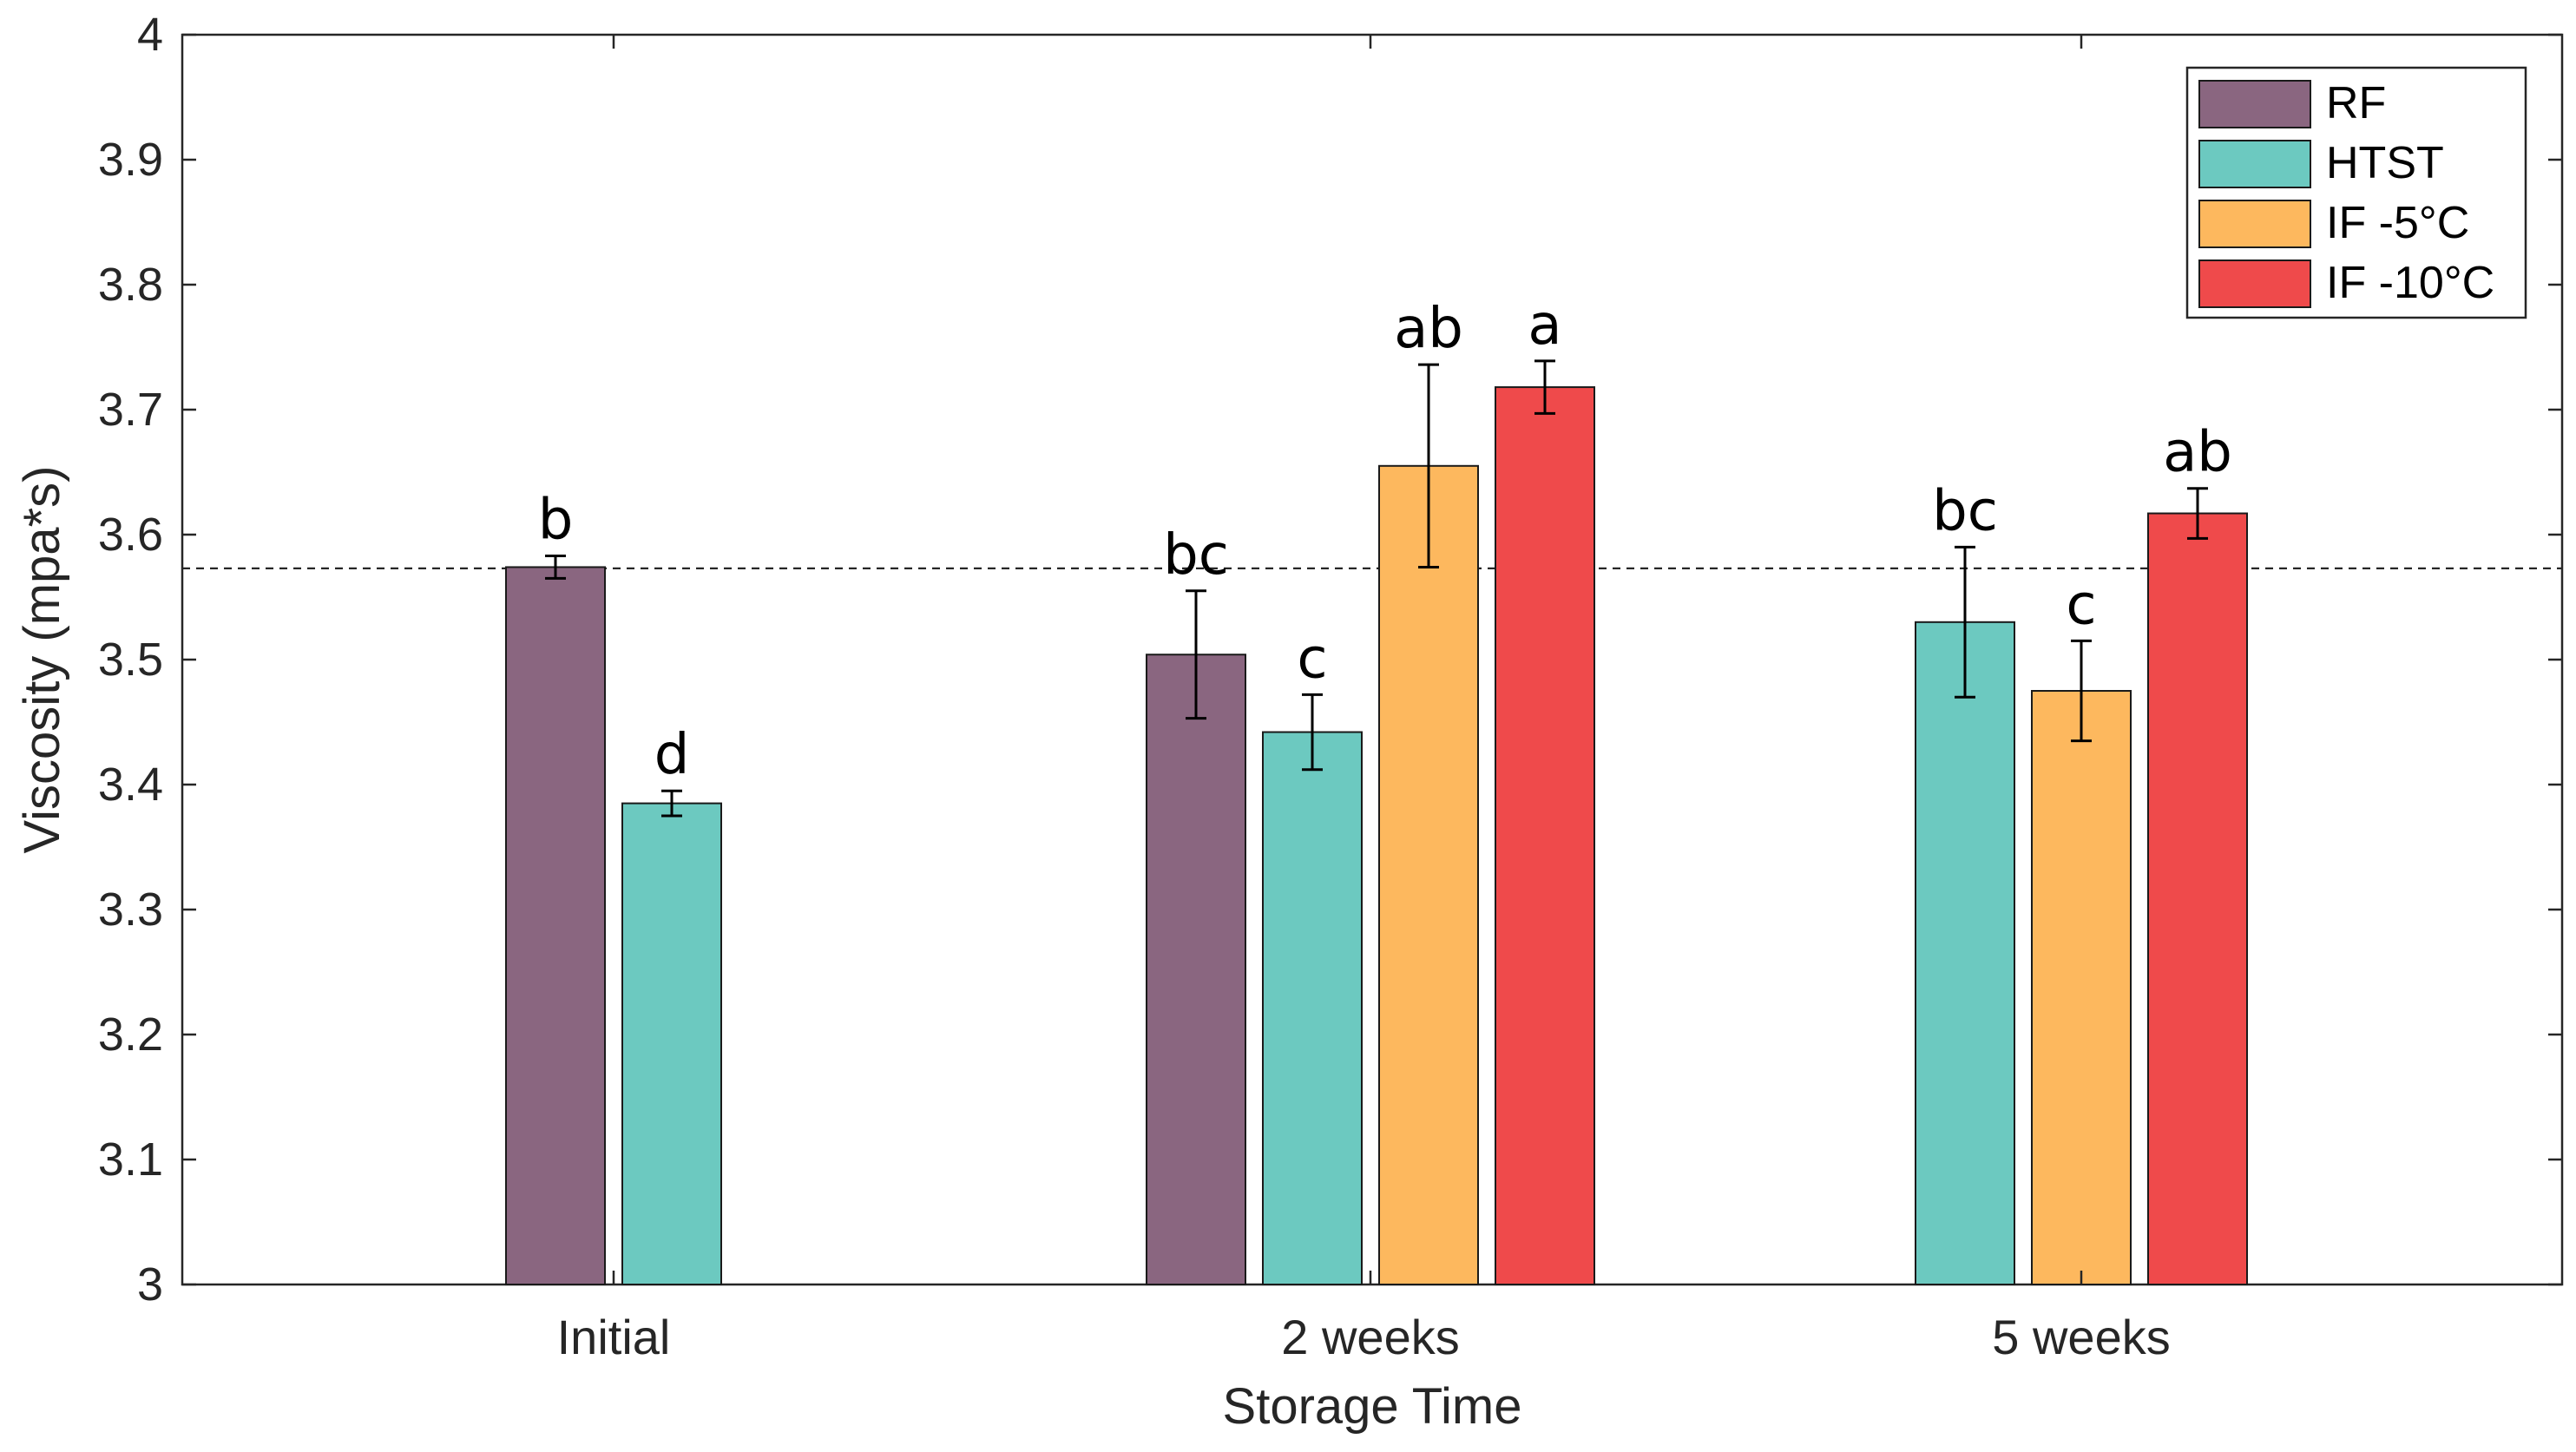 The width and height of the screenshot is (2576, 1452). What do you see at coordinates (556, 520) in the screenshot?
I see `significance-label-rf-initial: b` at bounding box center [556, 520].